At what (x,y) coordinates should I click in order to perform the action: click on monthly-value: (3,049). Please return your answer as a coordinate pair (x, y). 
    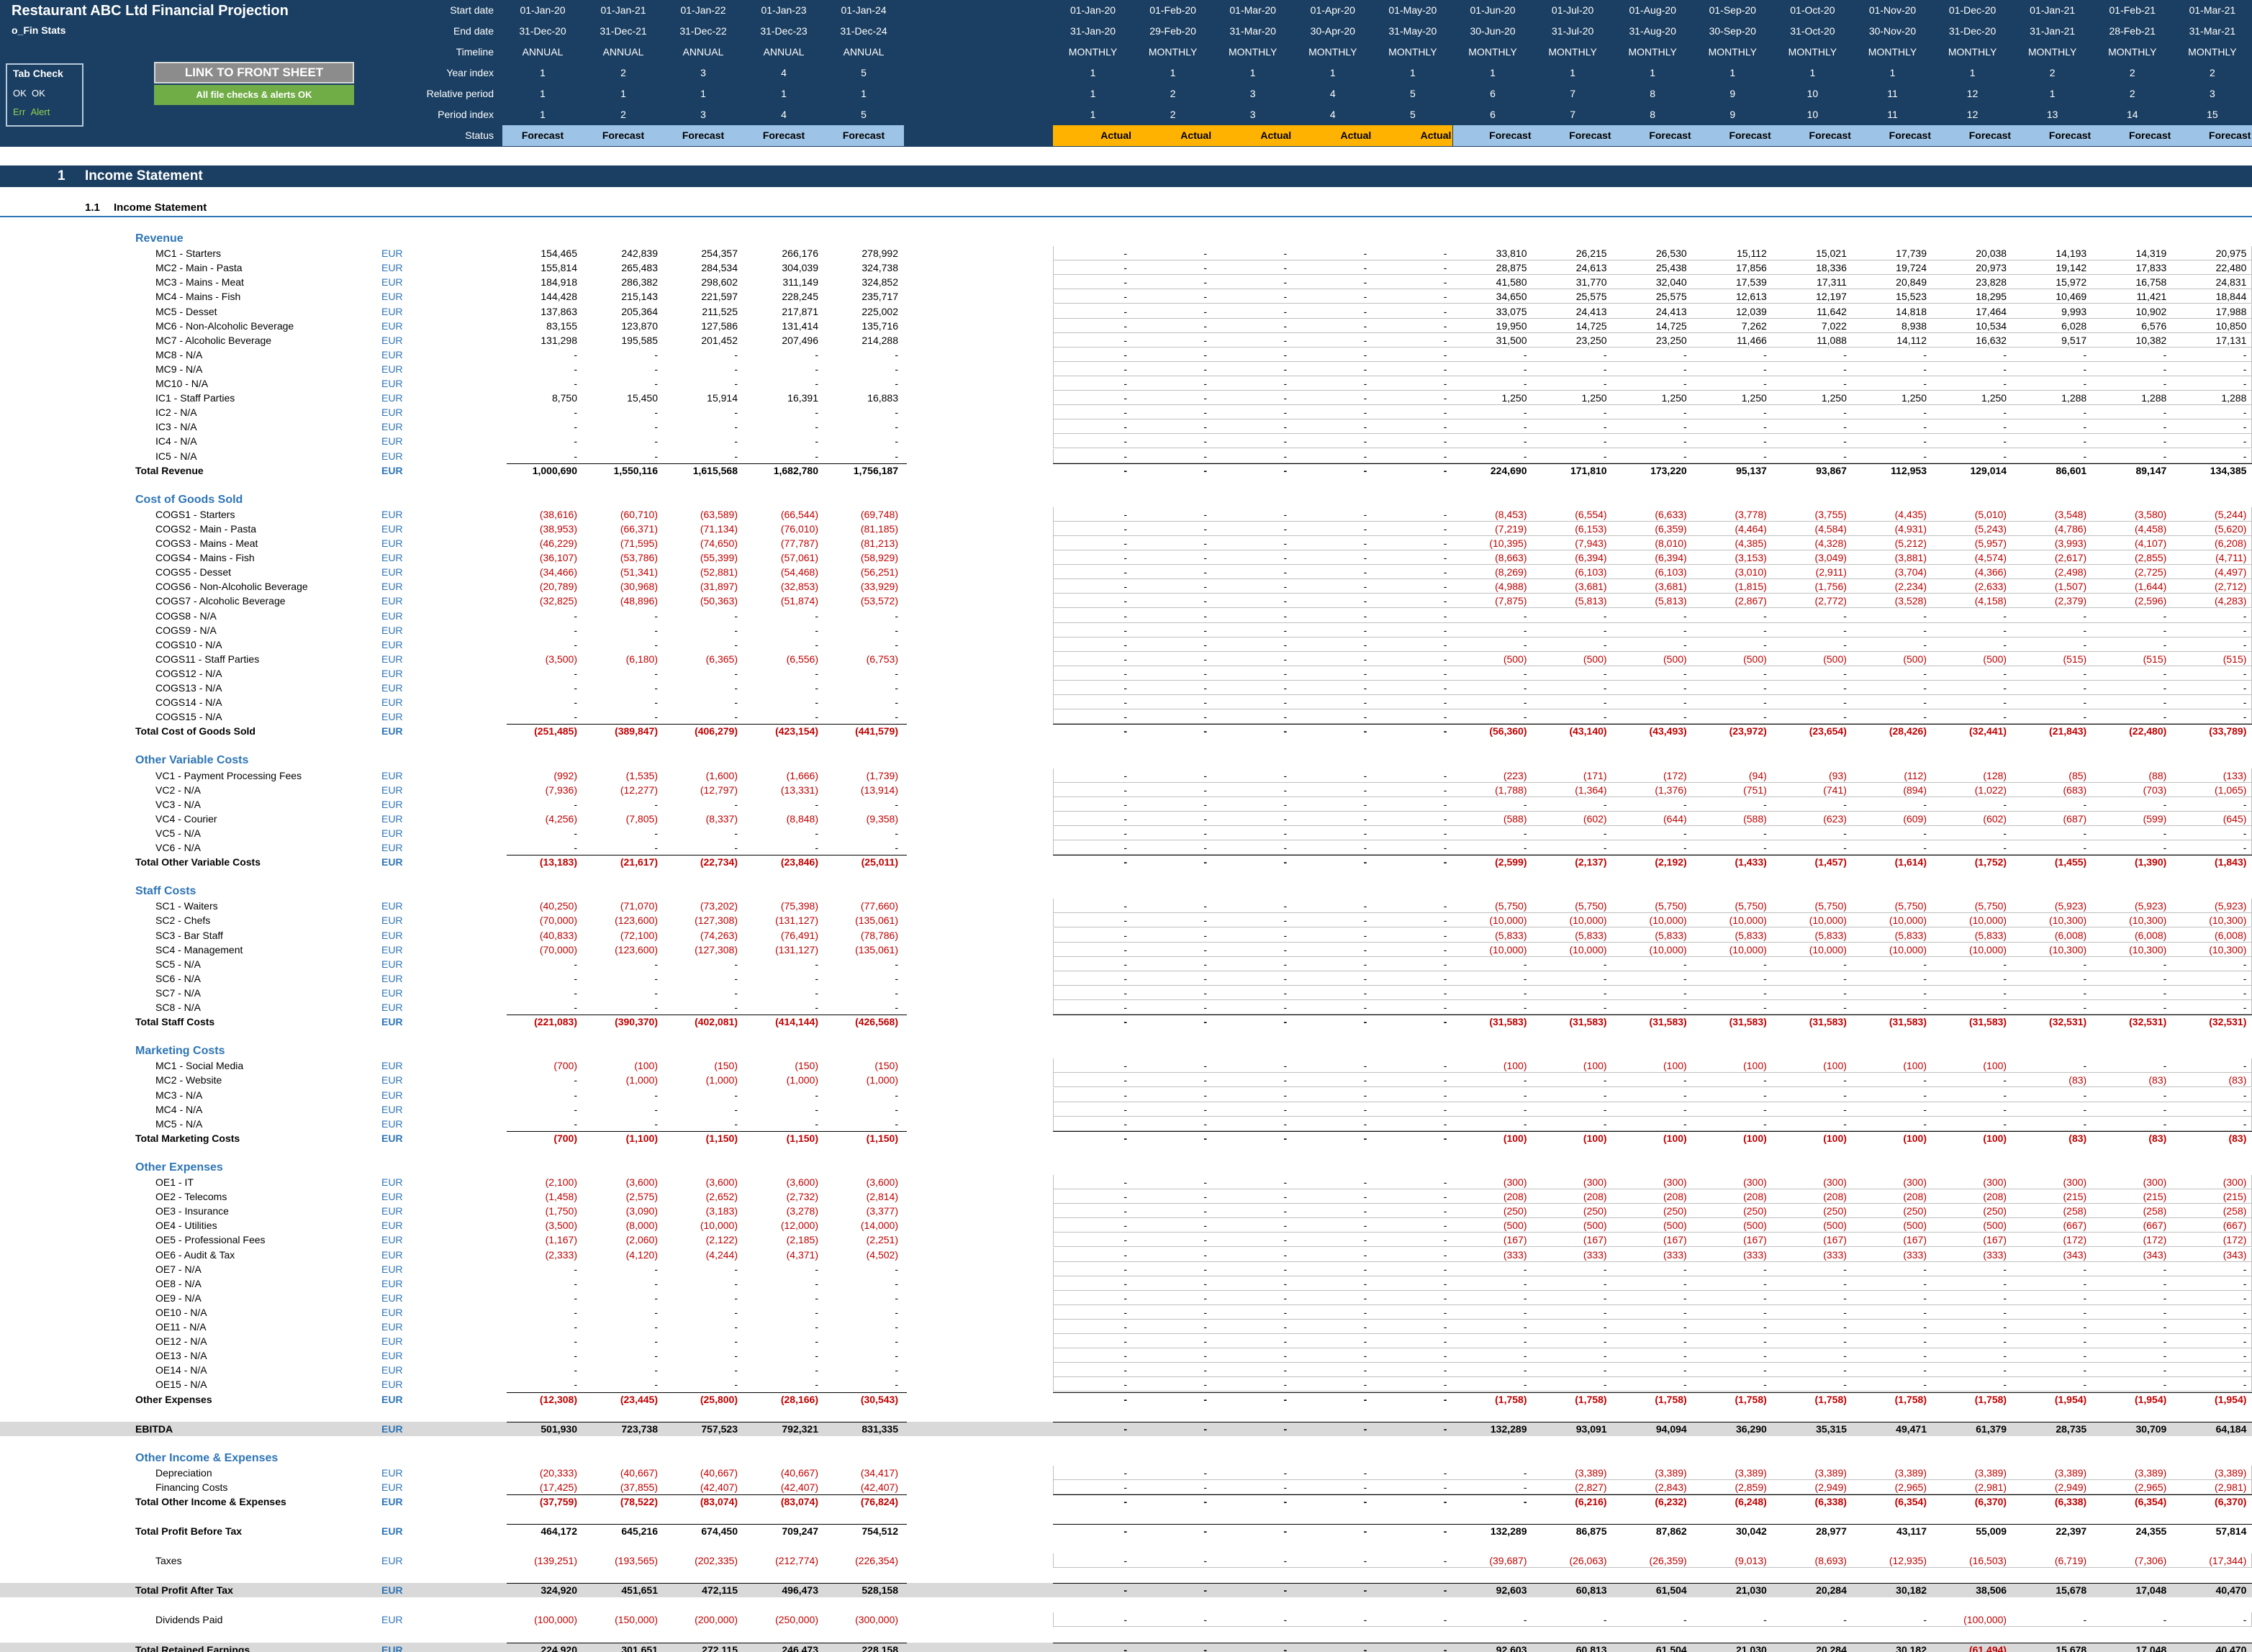
    Looking at the image, I should click on (1830, 558).